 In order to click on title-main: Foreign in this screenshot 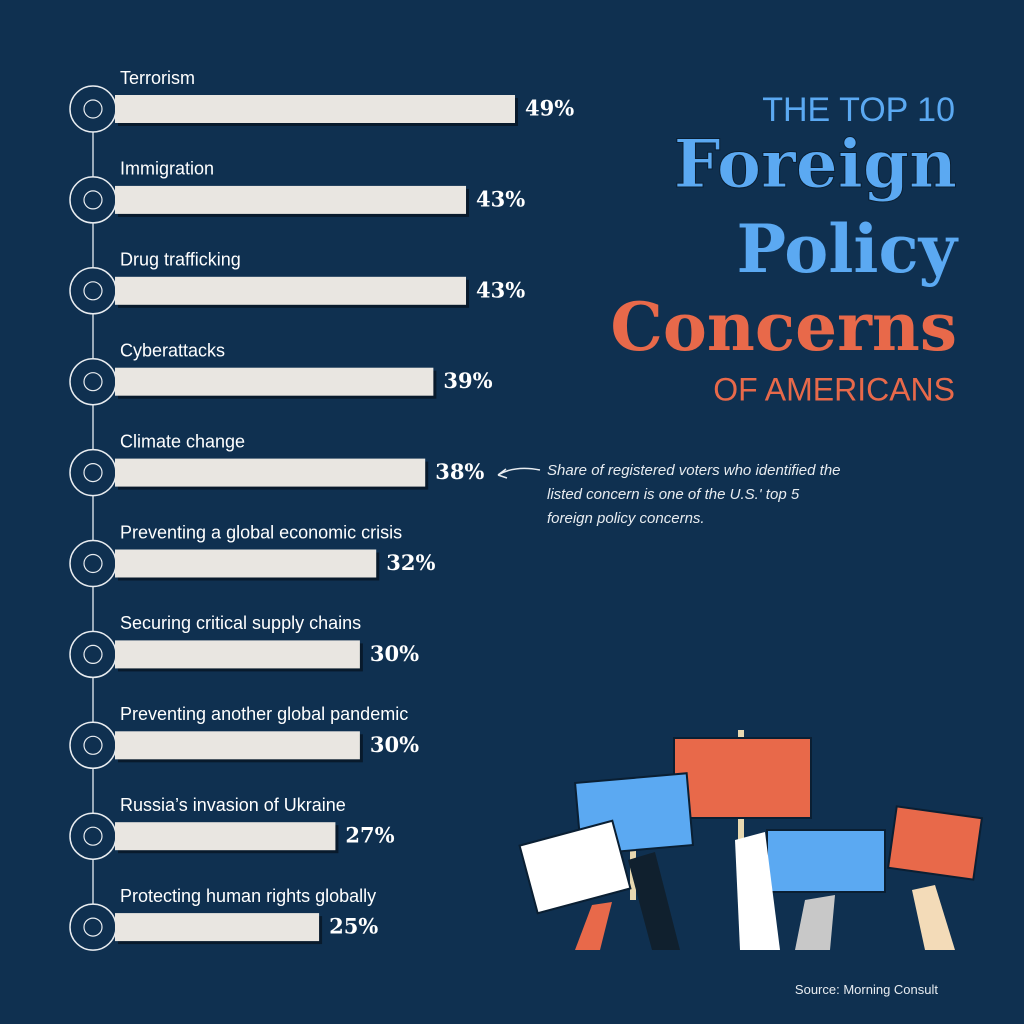, I will do `click(815, 164)`.